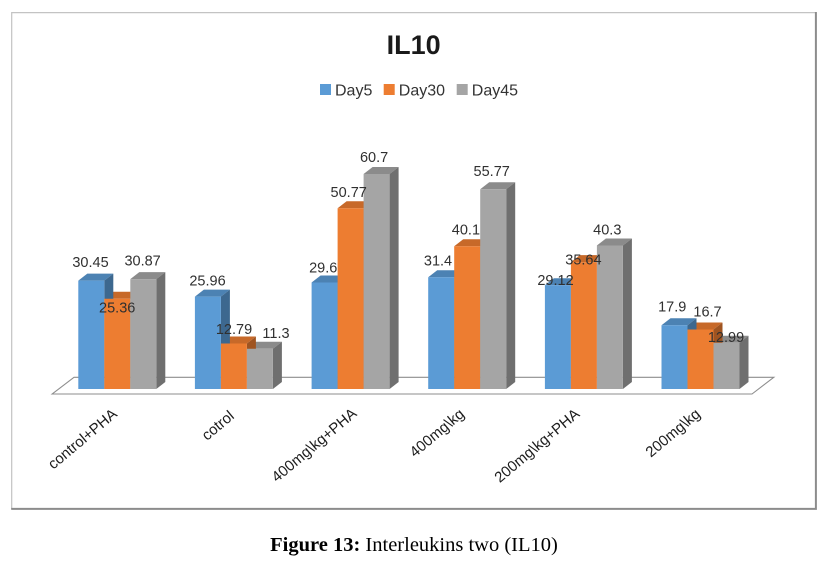 The width and height of the screenshot is (828, 563). Describe the element at coordinates (353, 90) in the screenshot. I see `svg-text: Day5` at that location.